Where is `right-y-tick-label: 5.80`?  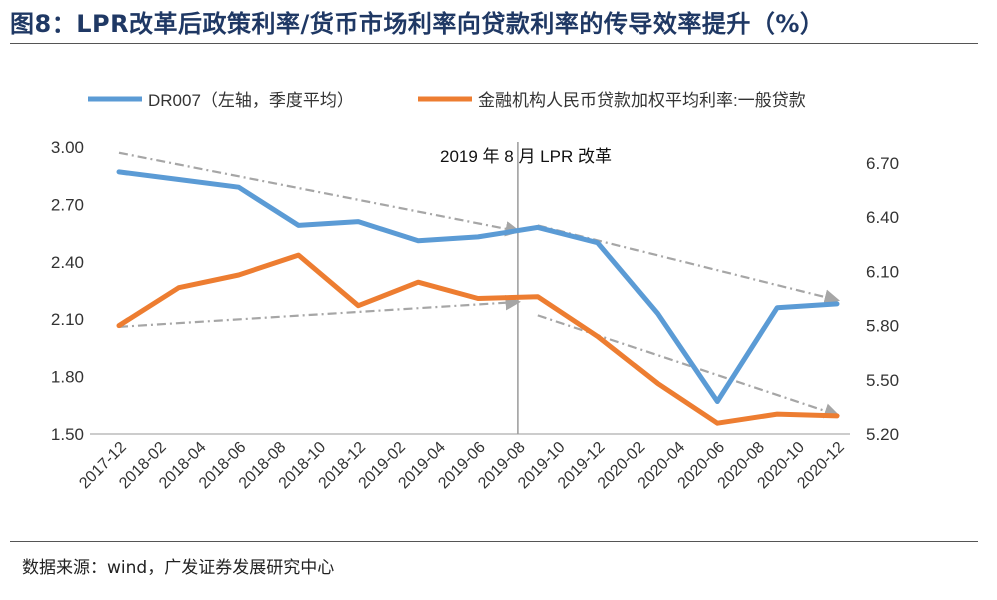 right-y-tick-label: 5.80 is located at coordinates (882, 326).